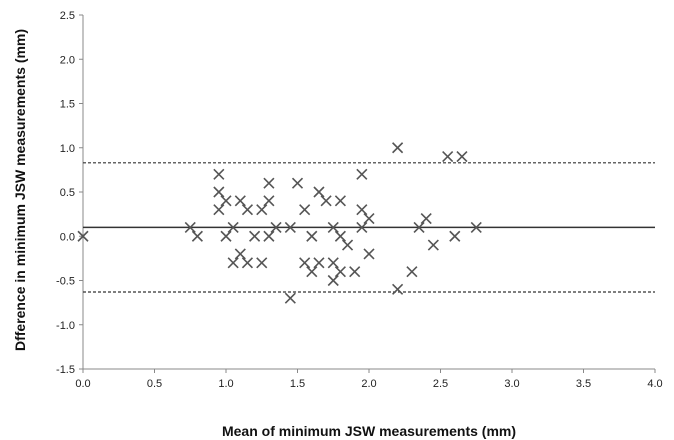 The height and width of the screenshot is (440, 674). I want to click on y-tick-label: -1.5, so click(65, 370).